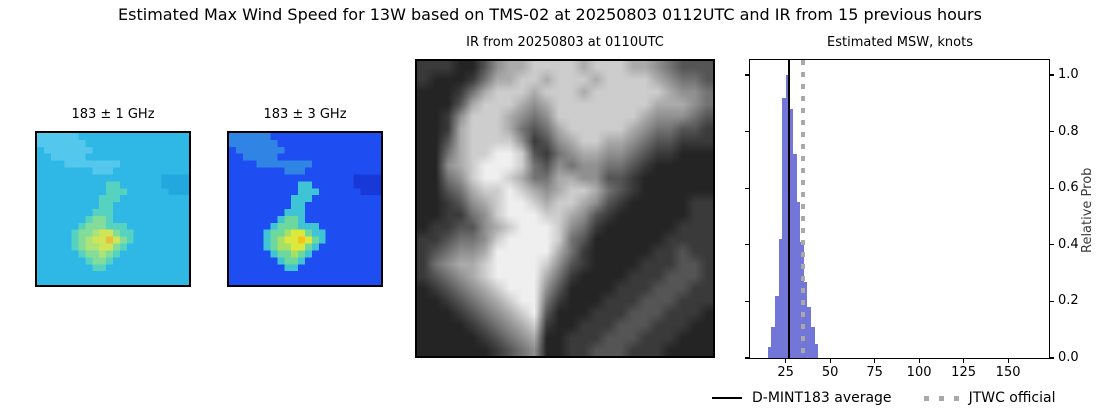 This screenshot has height=409, width=1100. What do you see at coordinates (830, 372) in the screenshot?
I see `x-tick-label: 50` at bounding box center [830, 372].